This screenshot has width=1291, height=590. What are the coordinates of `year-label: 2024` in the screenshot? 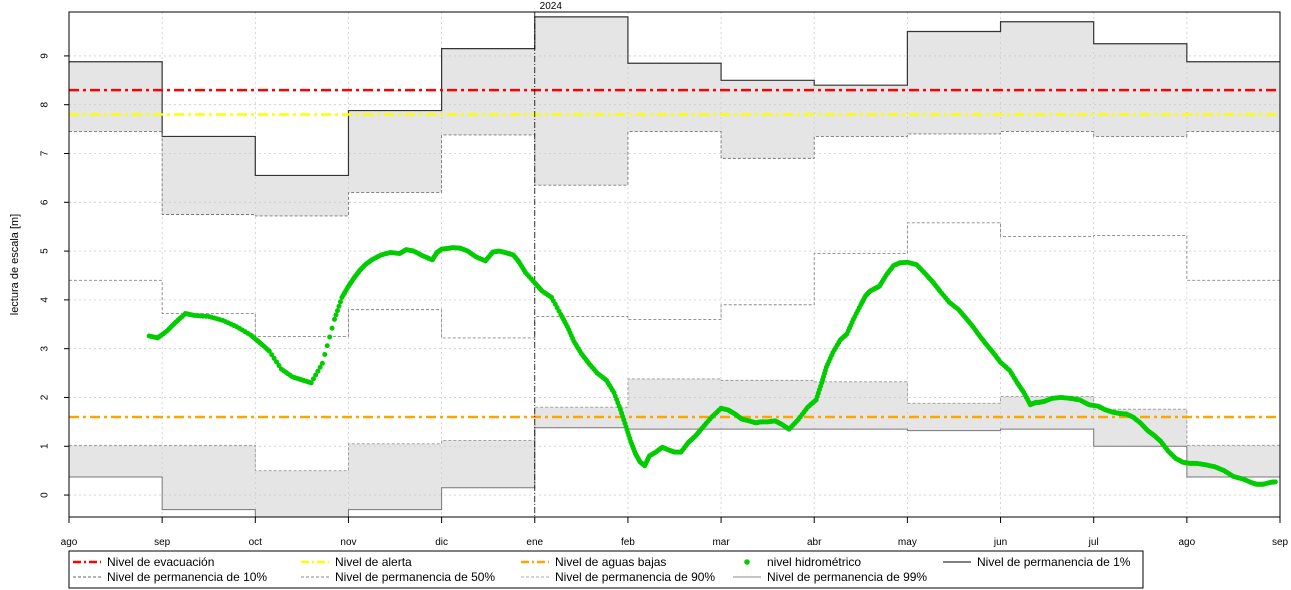 It's located at (551, 6).